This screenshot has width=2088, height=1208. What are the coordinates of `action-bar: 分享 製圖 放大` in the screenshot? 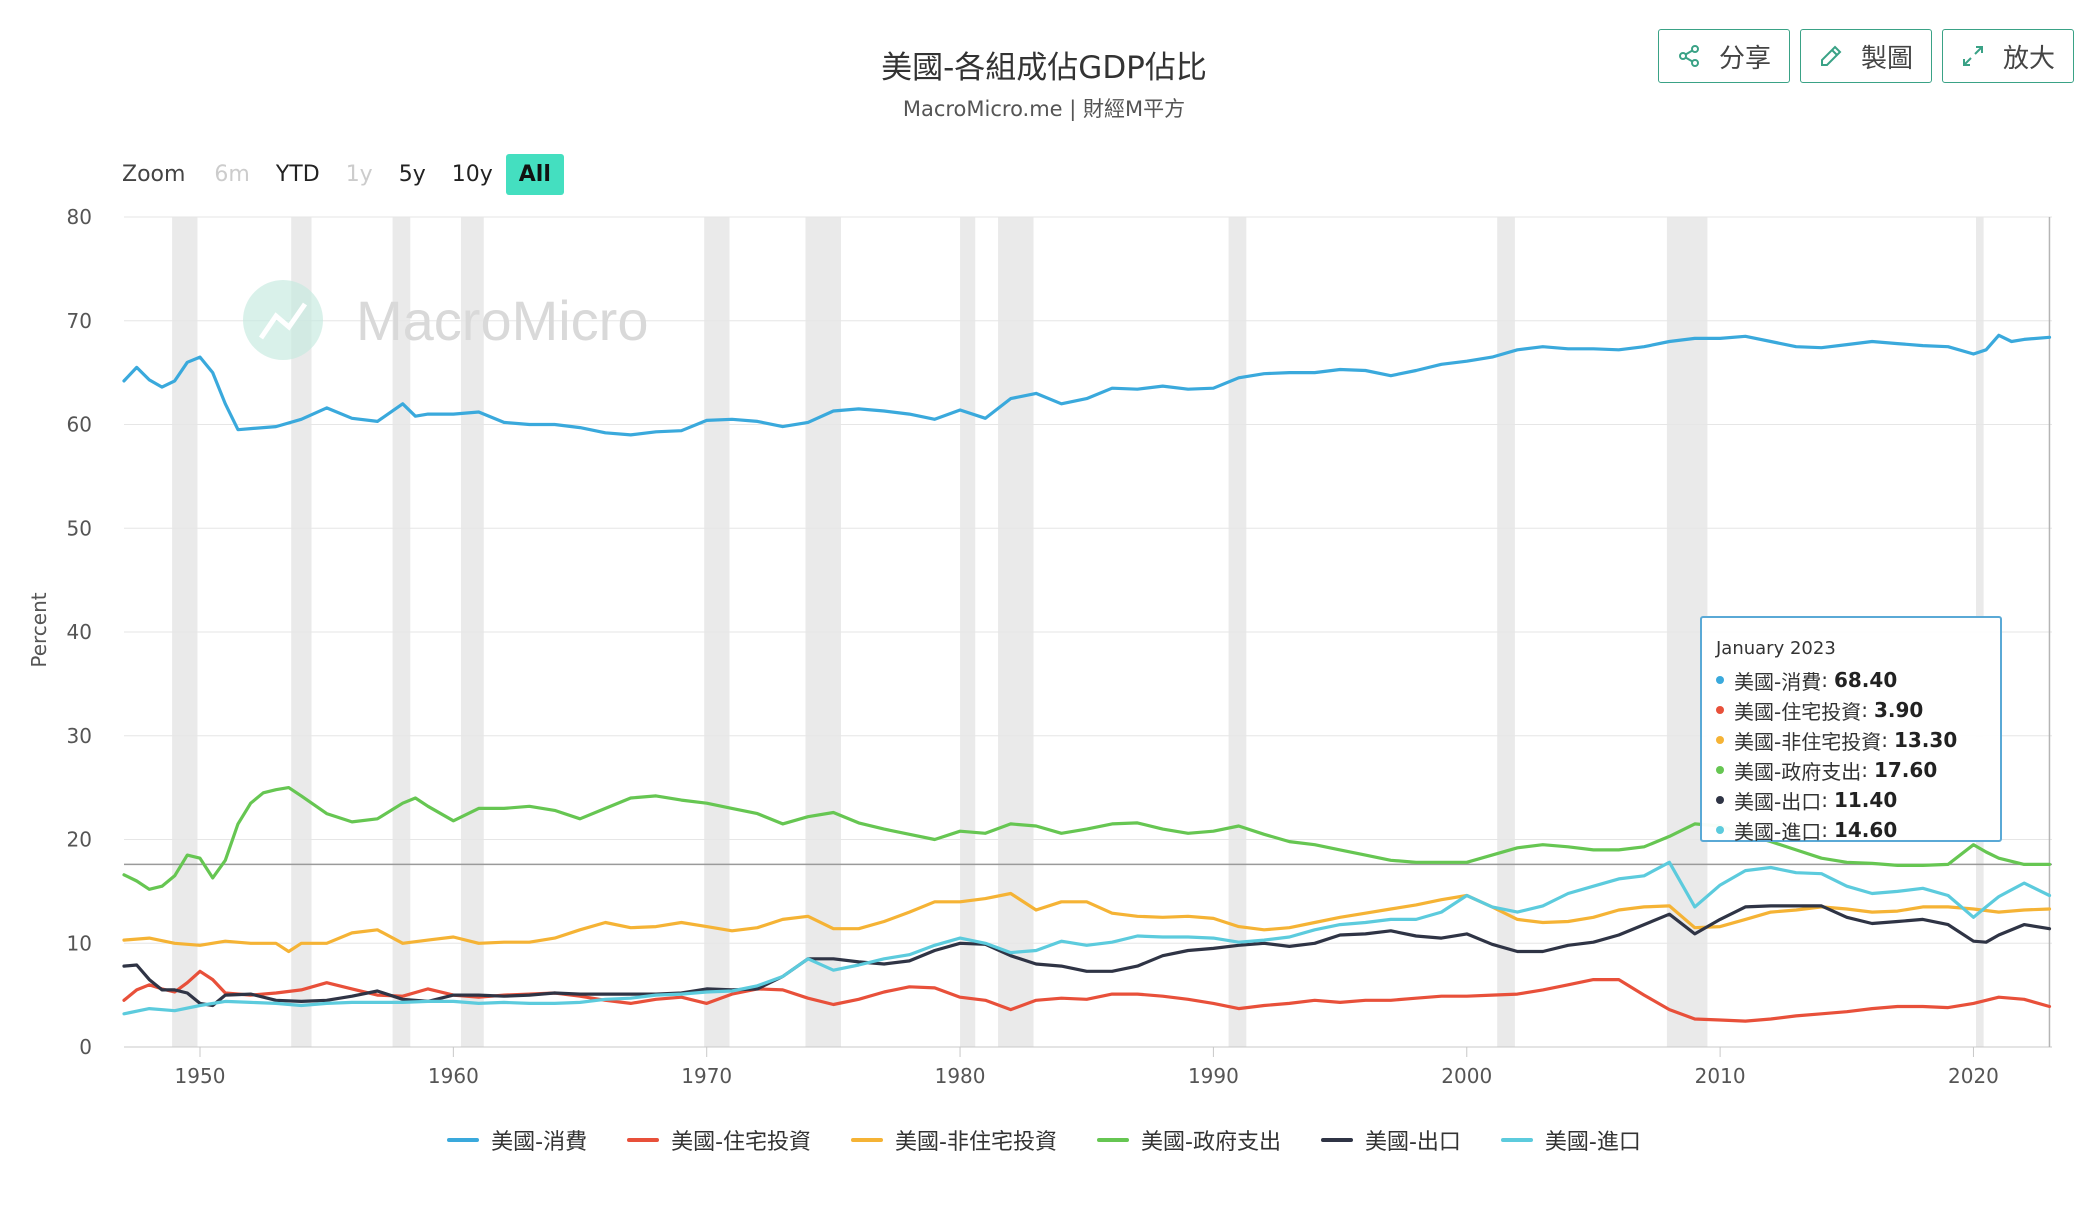 It's located at (1865, 56).